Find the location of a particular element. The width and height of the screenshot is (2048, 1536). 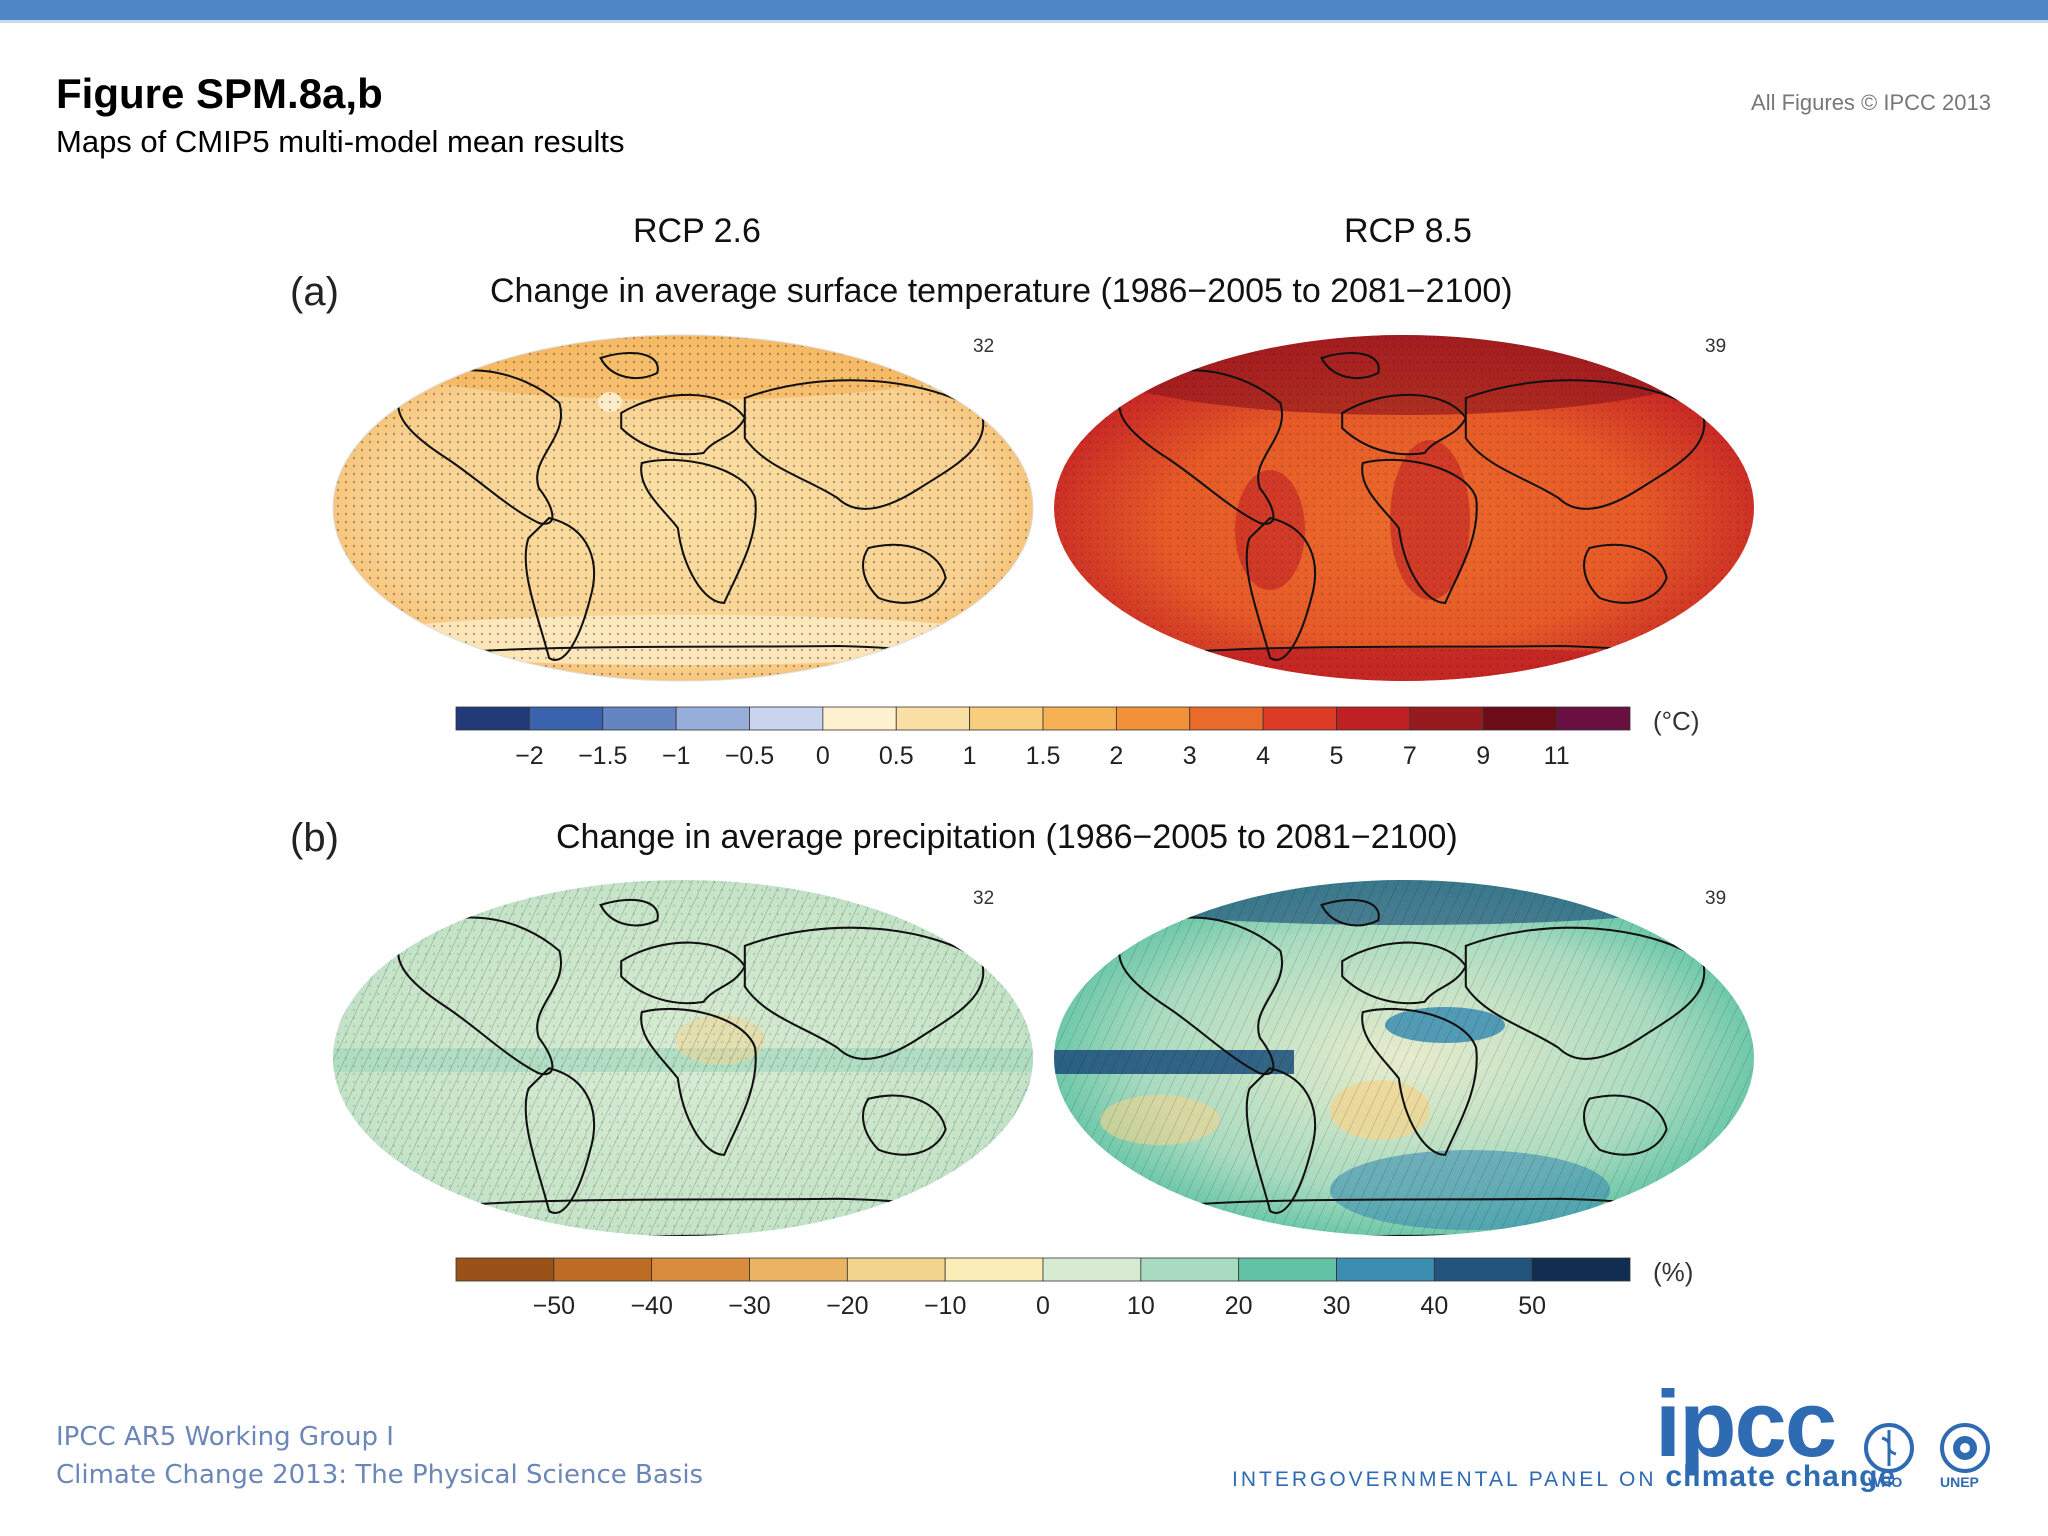

unep-label: UNEP is located at coordinates (1959, 1482).